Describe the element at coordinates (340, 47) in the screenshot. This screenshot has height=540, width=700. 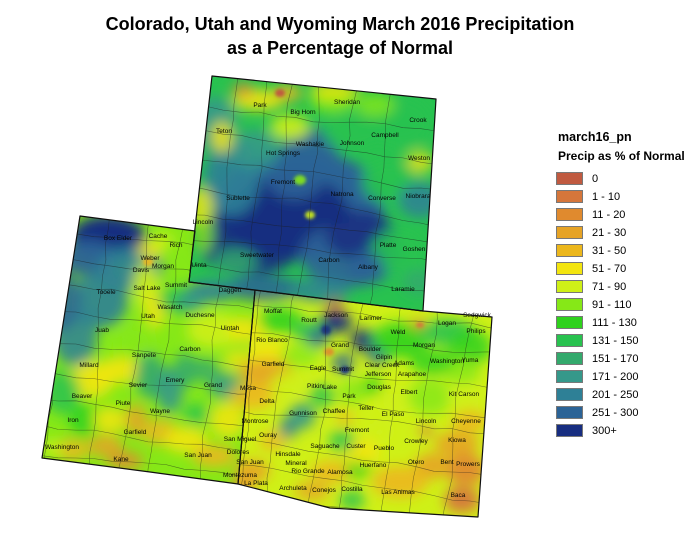
I see `title-line2: as a Percentage of Normal` at that location.